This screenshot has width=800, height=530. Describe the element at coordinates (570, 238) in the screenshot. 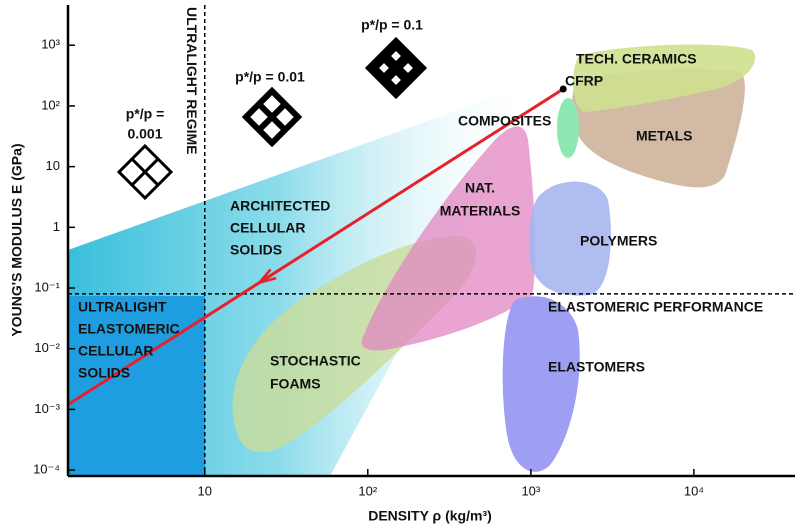

I see `polymers-region` at that location.